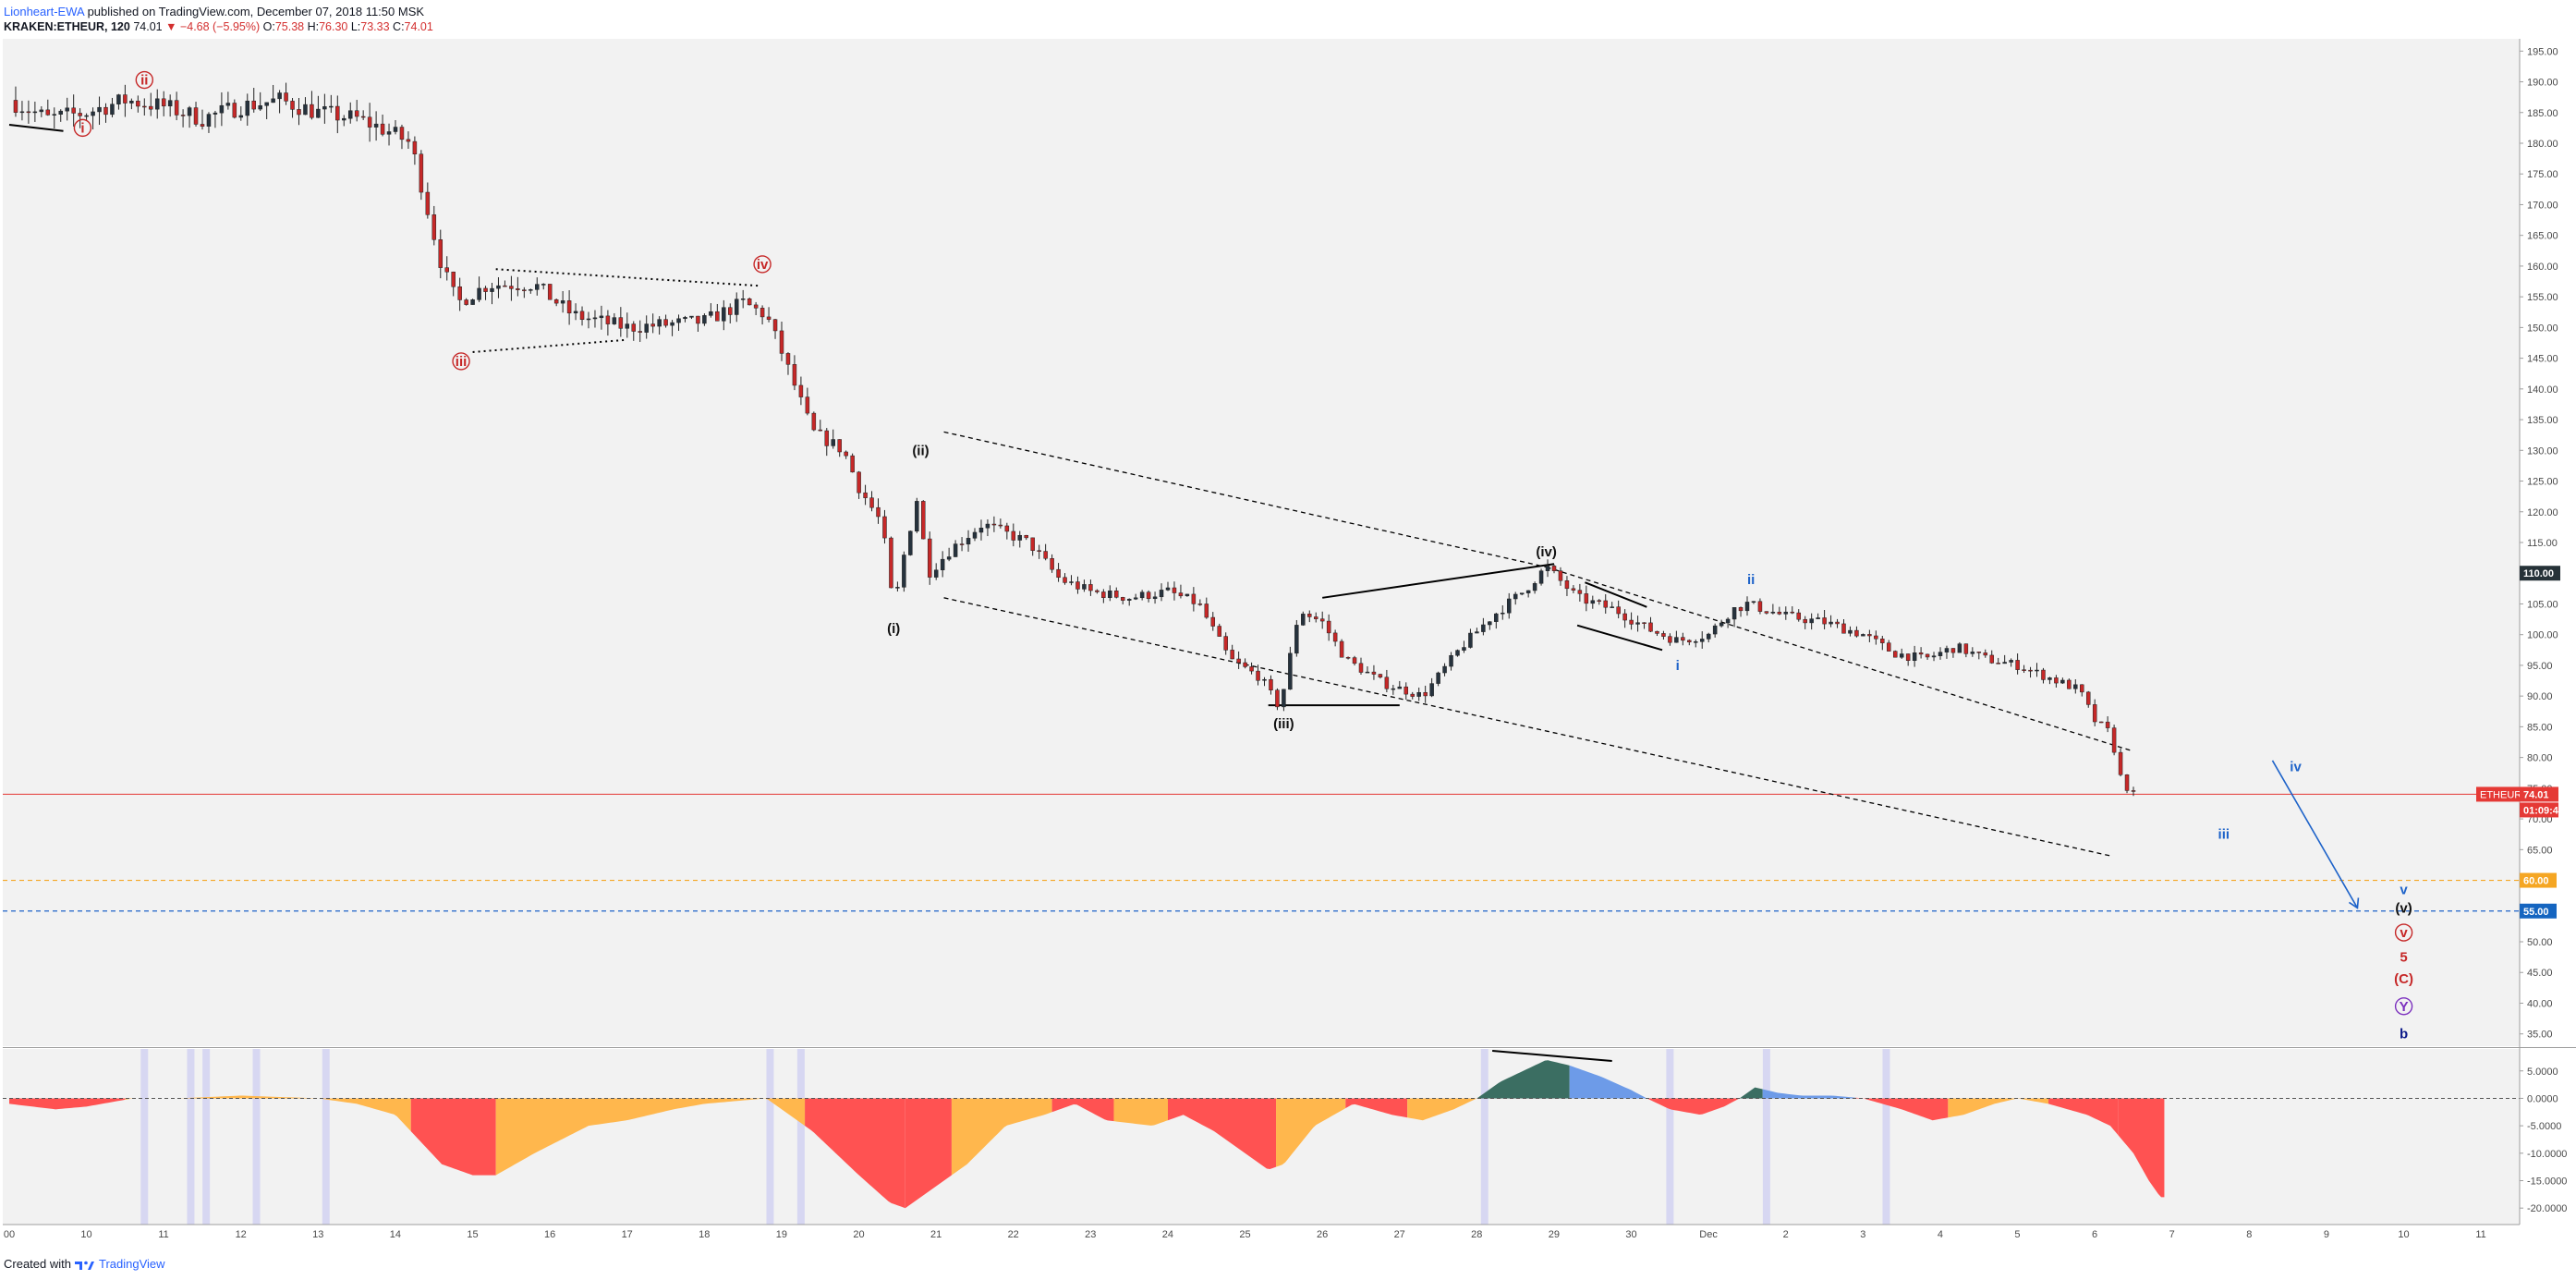 This screenshot has height=1280, width=2576. Describe the element at coordinates (131, 1264) in the screenshot. I see `tradingview-link: TradingView` at that location.